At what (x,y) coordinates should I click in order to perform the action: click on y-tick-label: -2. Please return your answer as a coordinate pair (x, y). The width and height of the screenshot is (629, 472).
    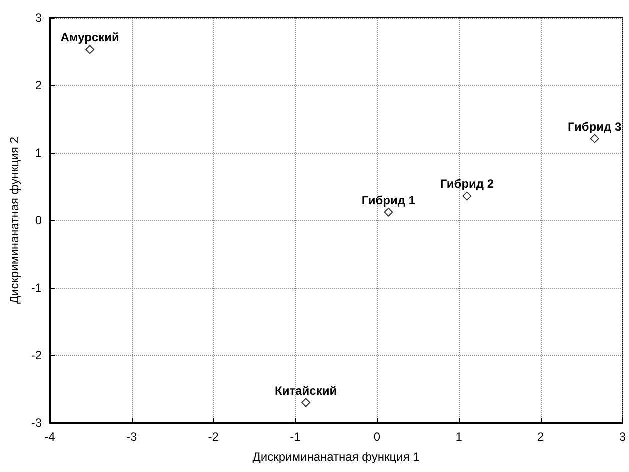
    Looking at the image, I should click on (36, 355).